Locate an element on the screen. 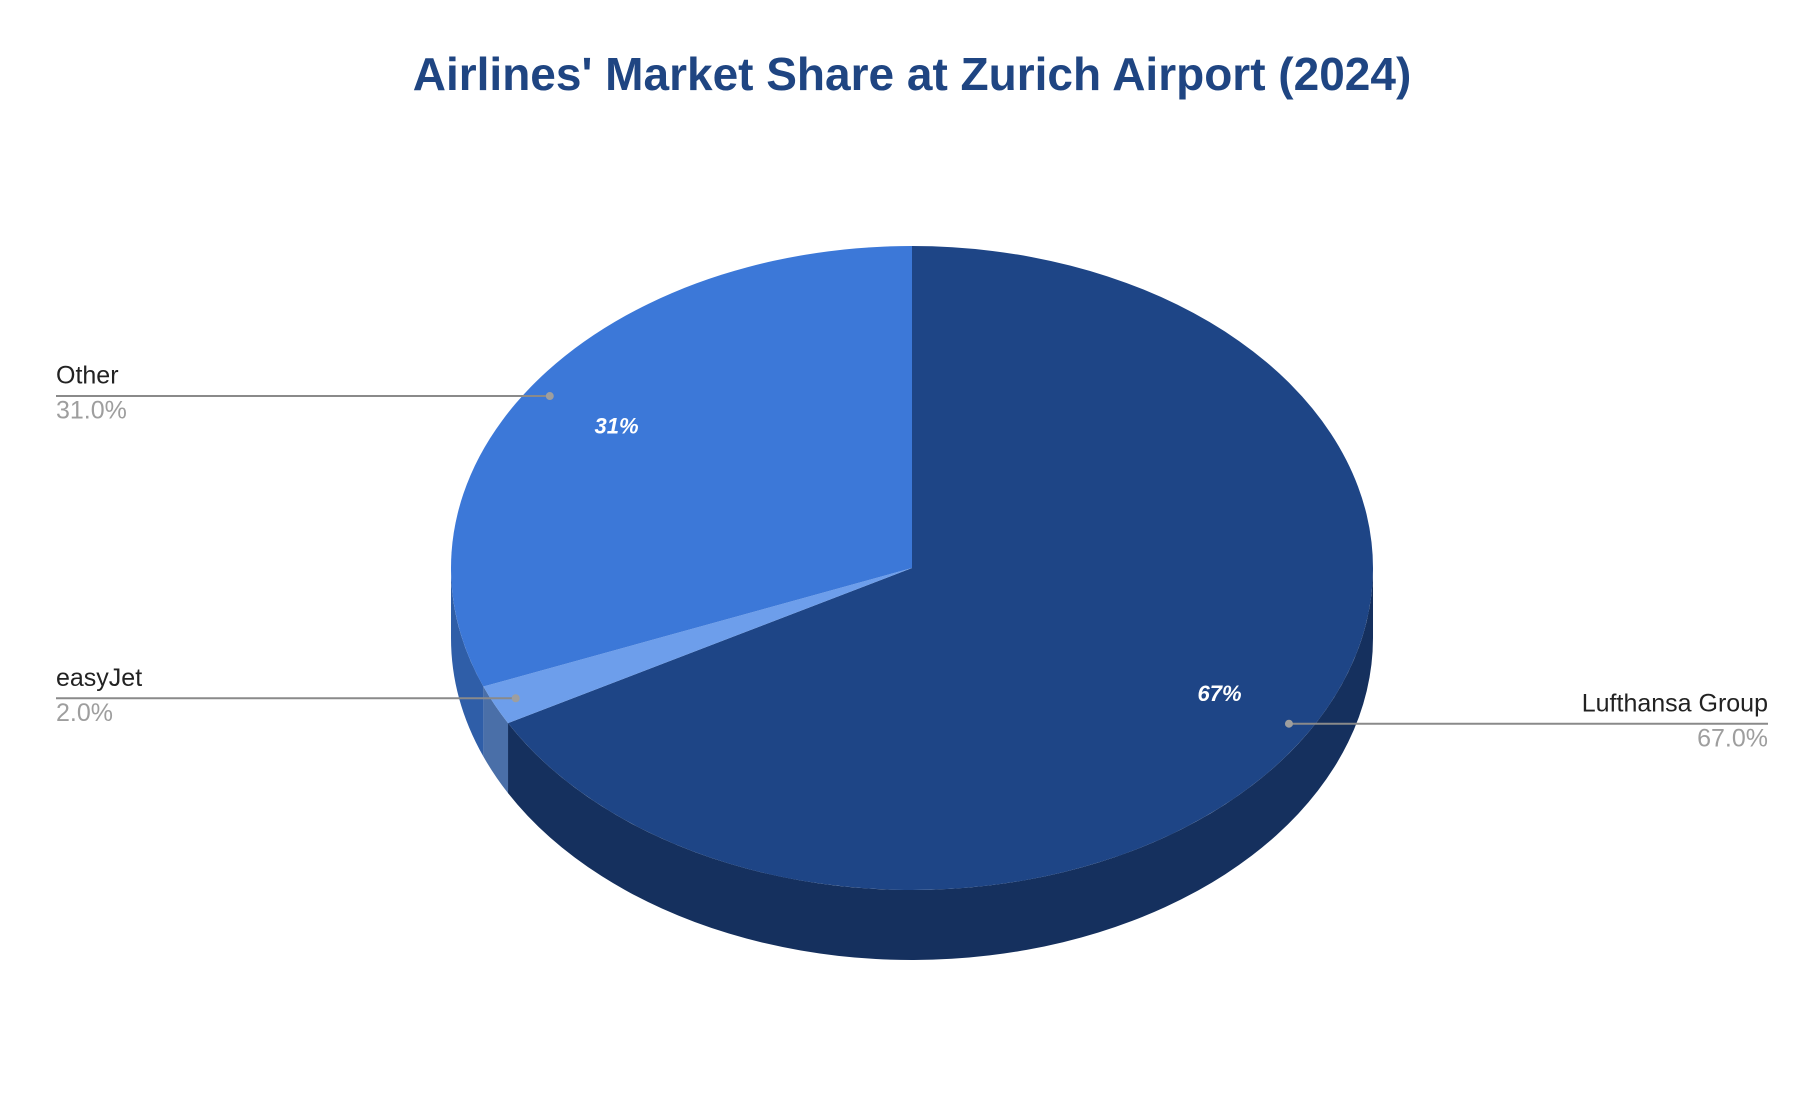 The image size is (1806, 1108). category-label: easyJet is located at coordinates (99, 678).